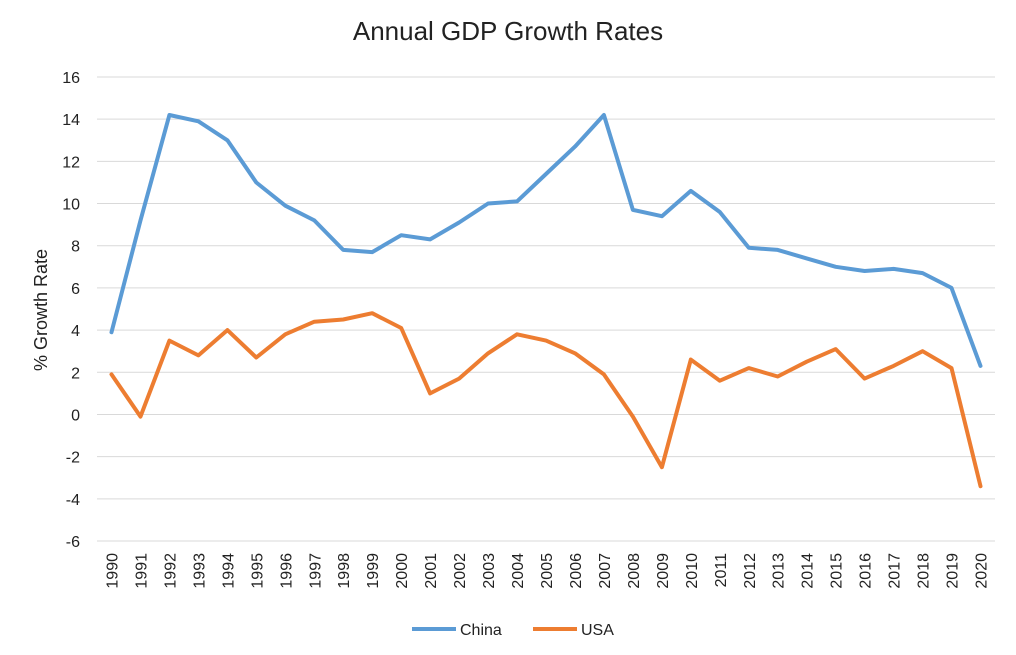 This screenshot has width=1016, height=655. What do you see at coordinates (73, 500) in the screenshot?
I see `y-tick-label: -4` at bounding box center [73, 500].